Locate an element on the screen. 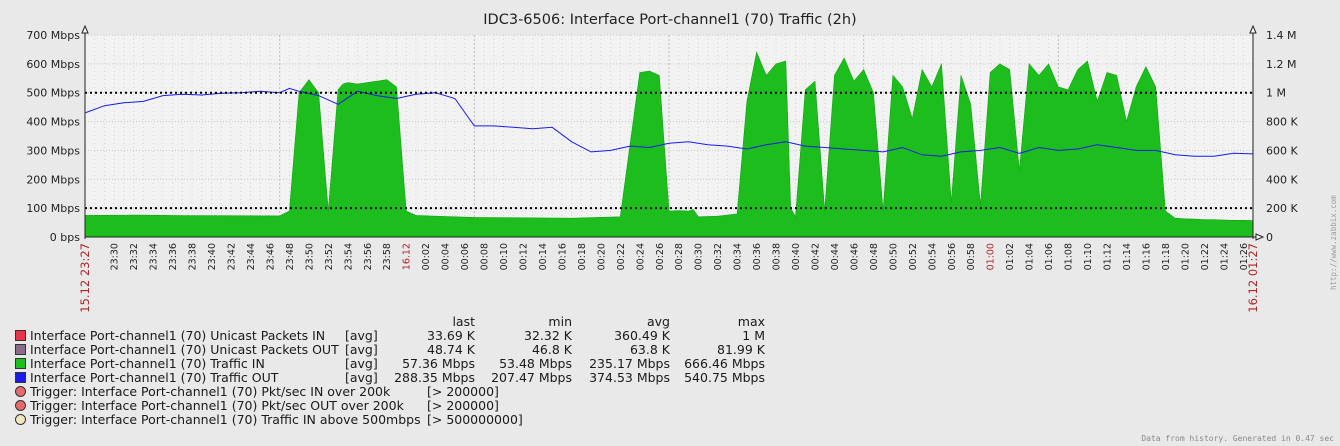  x-tick-label: 00:44 is located at coordinates (835, 256).